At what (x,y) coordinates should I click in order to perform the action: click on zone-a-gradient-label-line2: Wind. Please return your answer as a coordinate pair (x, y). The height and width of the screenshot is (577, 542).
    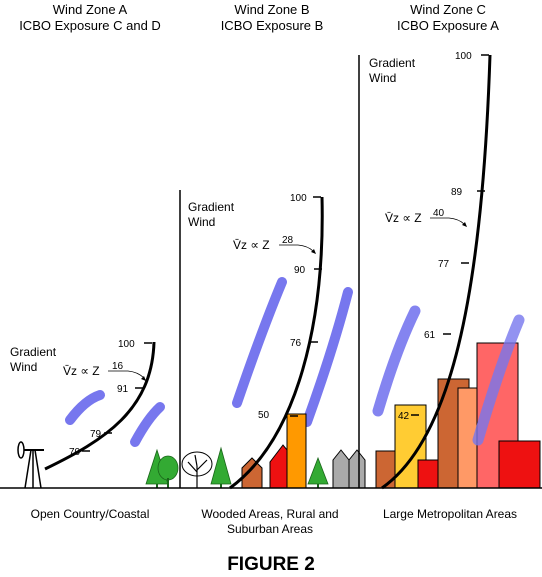
    Looking at the image, I should click on (23, 367).